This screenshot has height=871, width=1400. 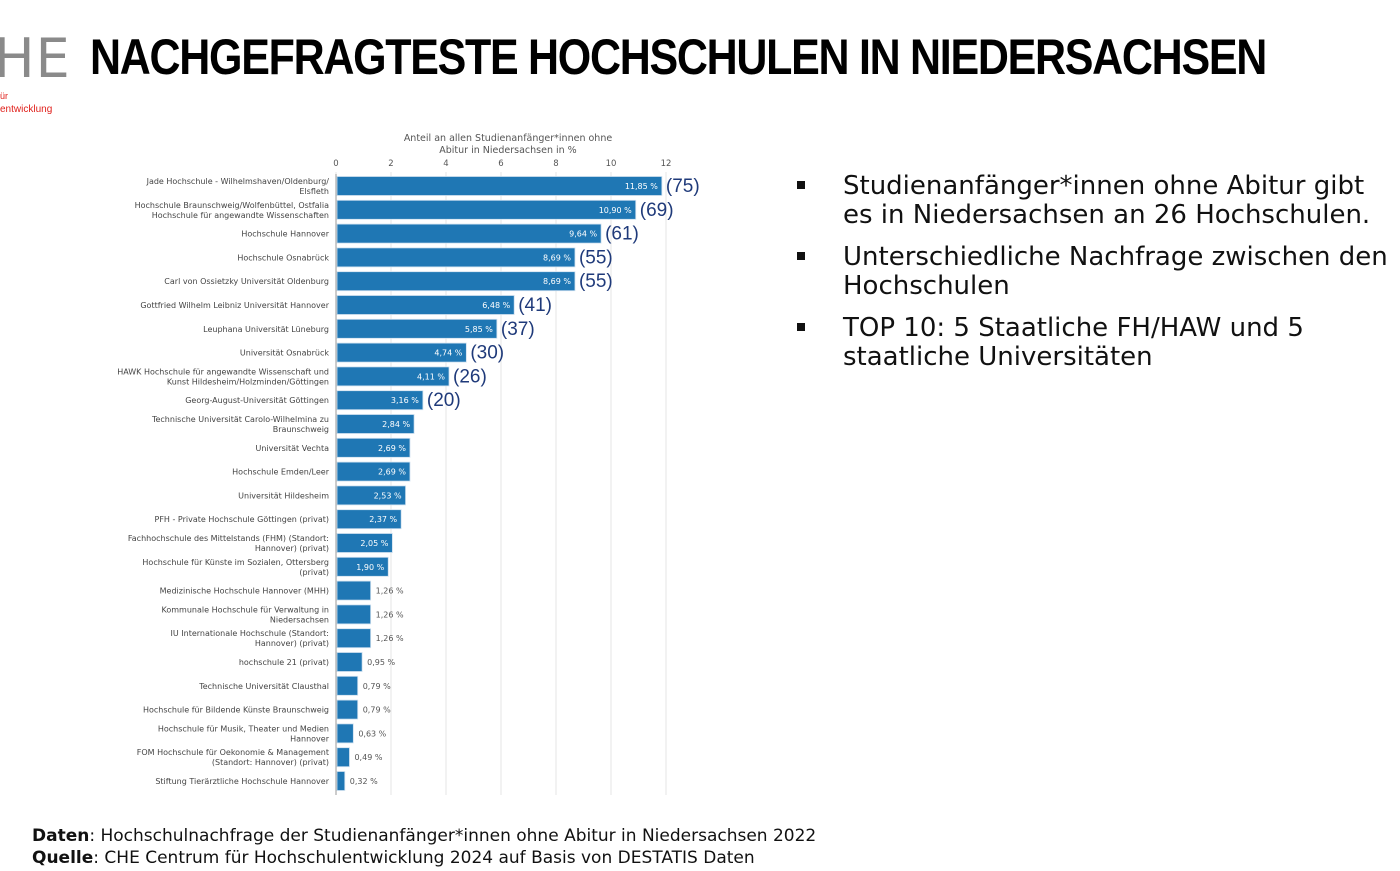 What do you see at coordinates (445, 164) in the screenshot?
I see `x-tick-label: 4` at bounding box center [445, 164].